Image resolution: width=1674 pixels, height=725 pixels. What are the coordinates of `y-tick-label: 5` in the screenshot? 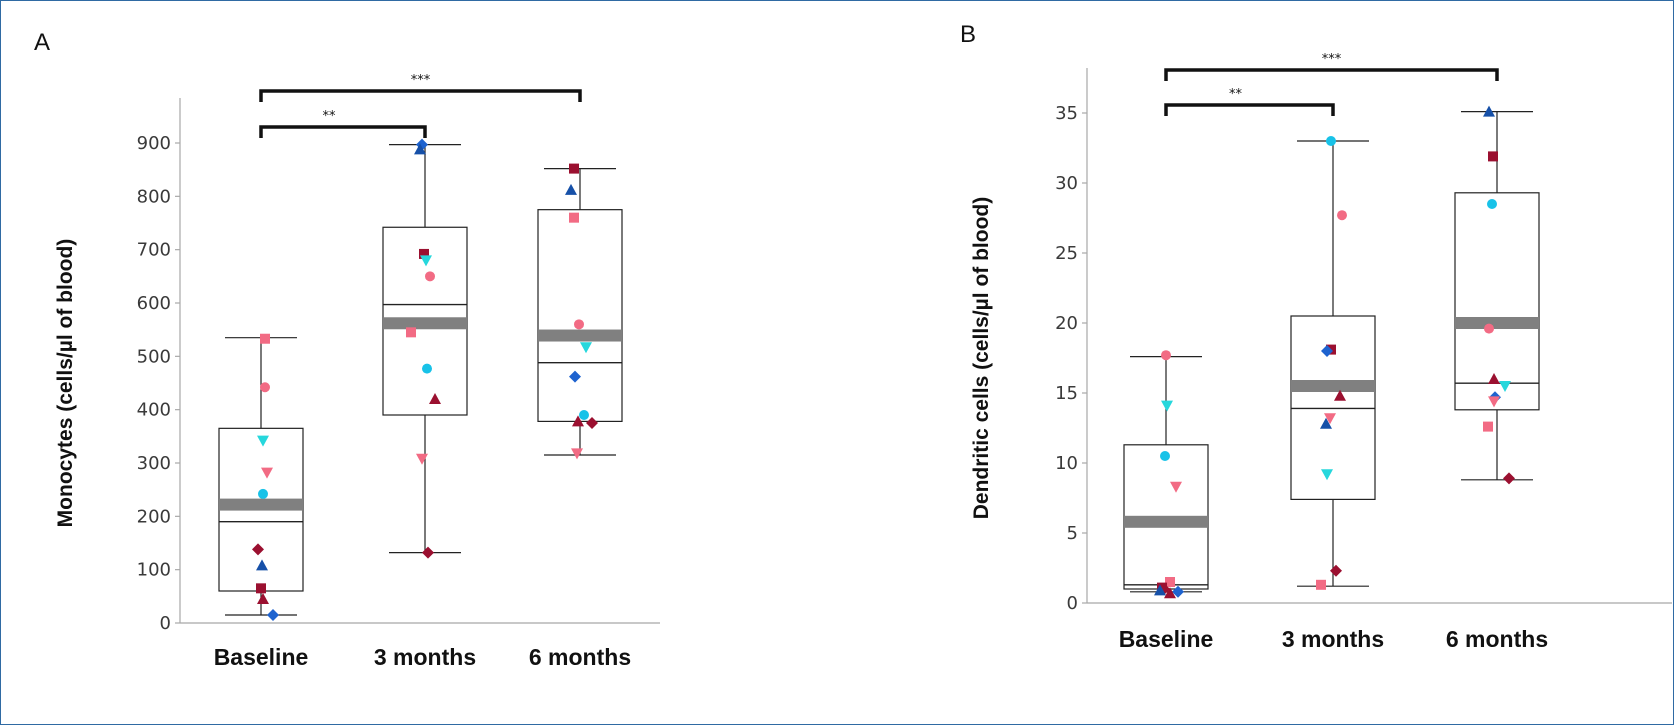 It's located at (1072, 533).